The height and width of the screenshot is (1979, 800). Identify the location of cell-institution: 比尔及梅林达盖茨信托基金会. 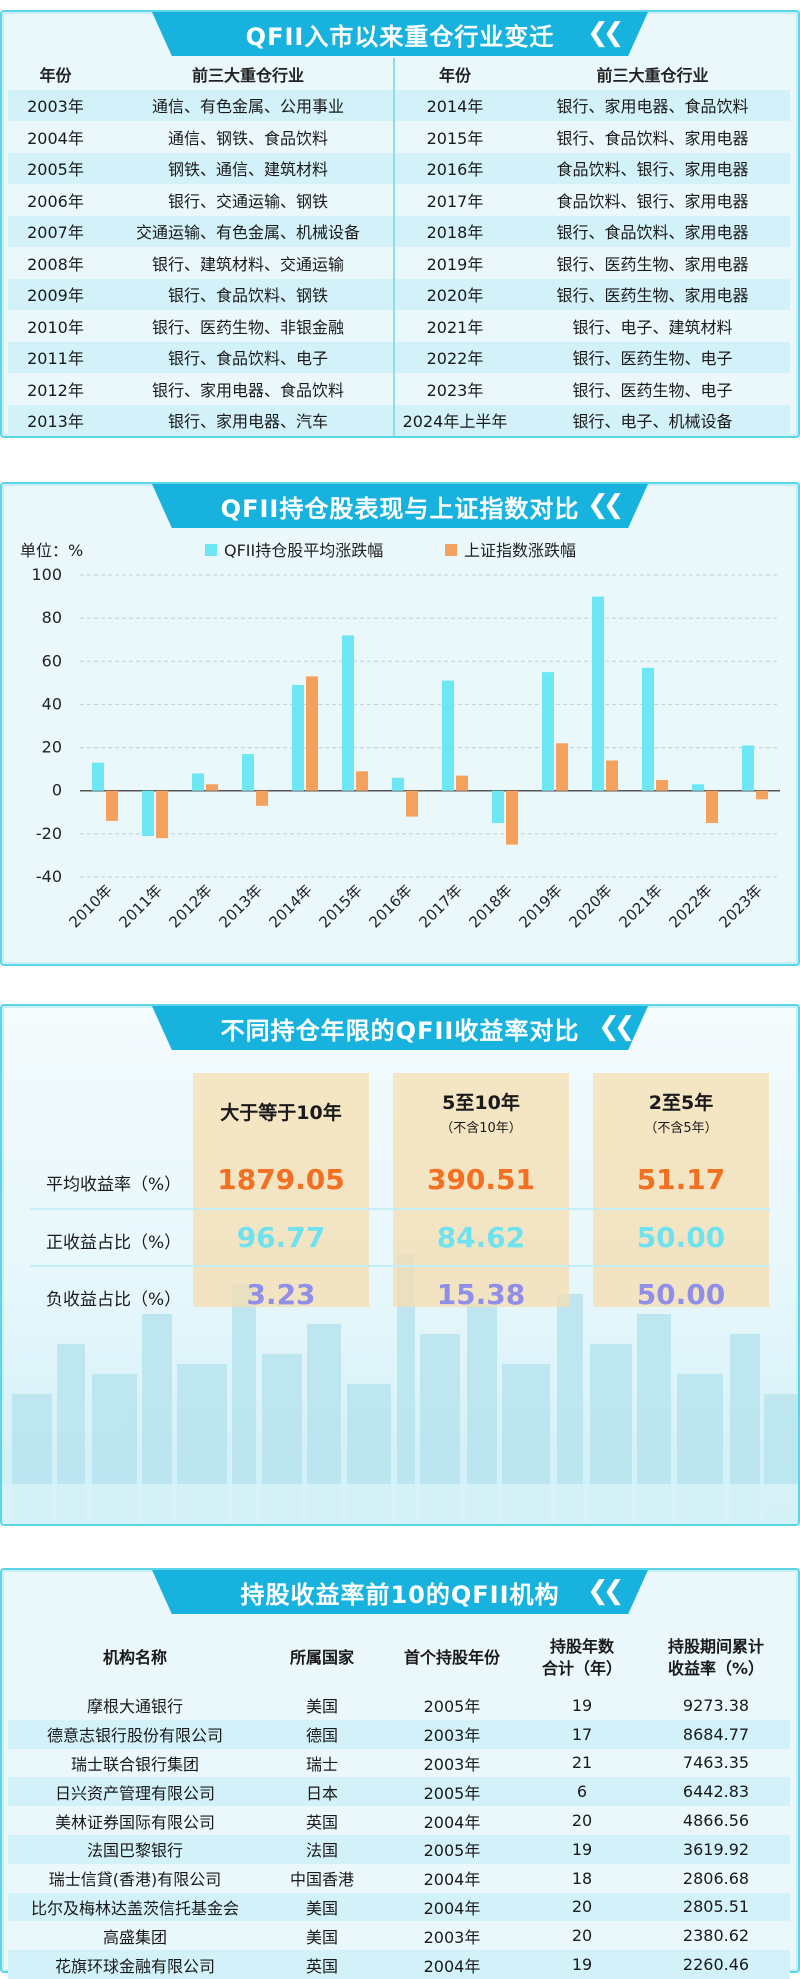
(135, 1907).